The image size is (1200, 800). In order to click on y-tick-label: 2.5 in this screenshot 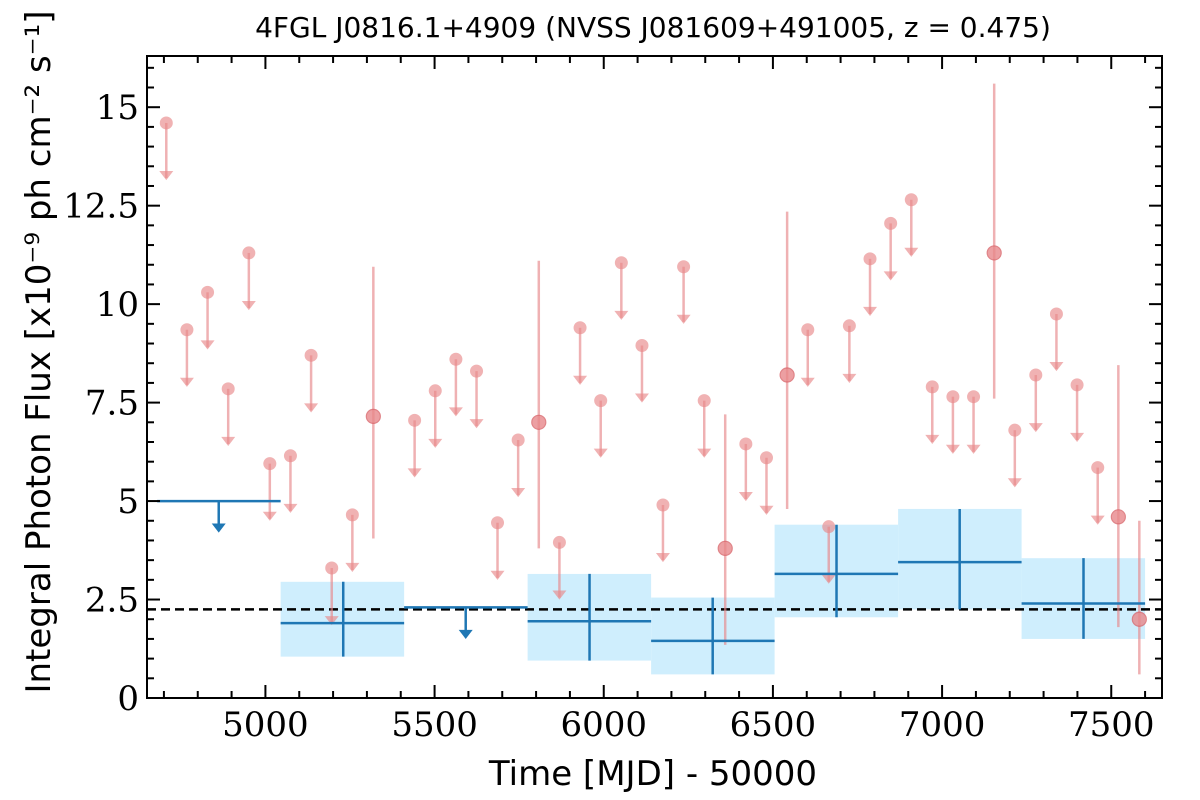, I will do `click(112, 601)`.